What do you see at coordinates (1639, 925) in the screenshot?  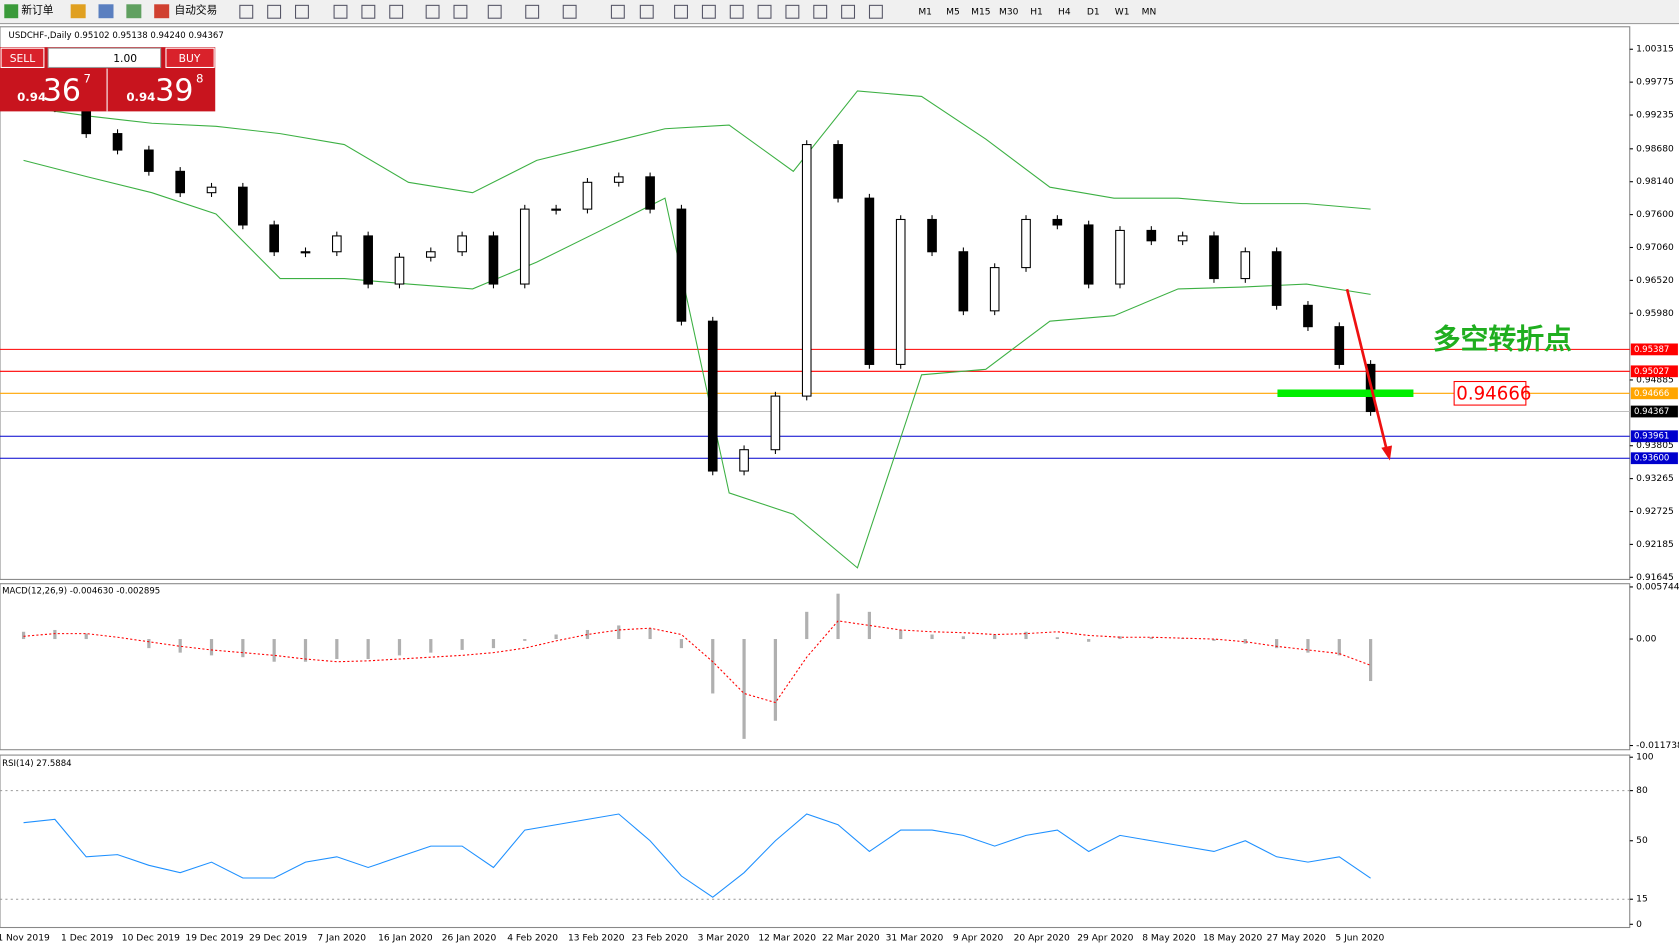 I see `y-tick-label: 0` at bounding box center [1639, 925].